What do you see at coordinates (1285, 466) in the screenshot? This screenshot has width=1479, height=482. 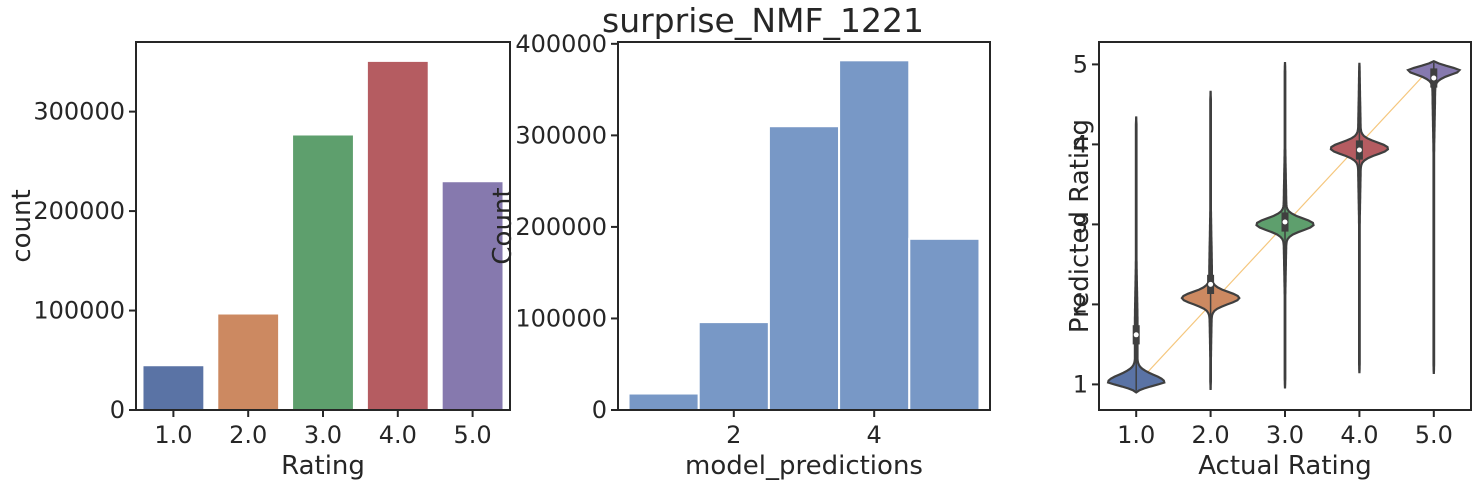 I see `x-axis-label: Actual Rating` at bounding box center [1285, 466].